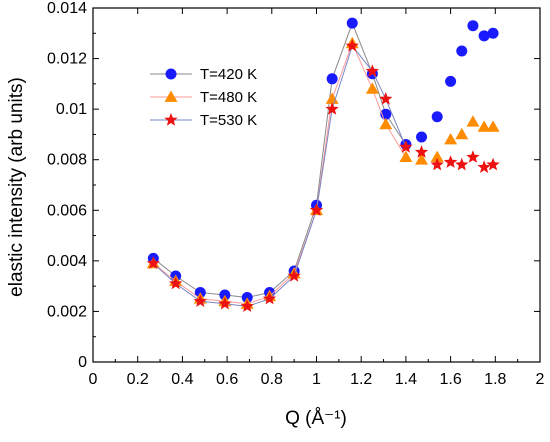  Describe the element at coordinates (272, 379) in the screenshot. I see `x-tick-label: 0.8` at that location.